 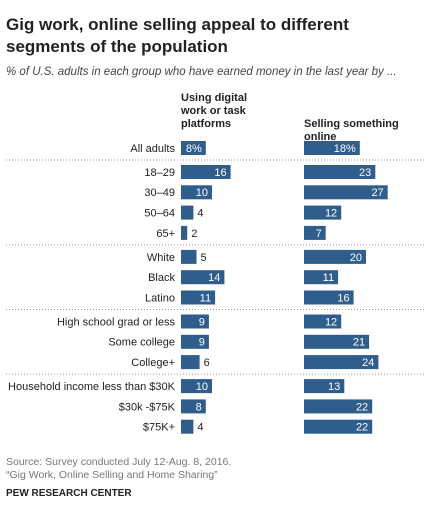 I want to click on value-label: 5, so click(x=204, y=258).